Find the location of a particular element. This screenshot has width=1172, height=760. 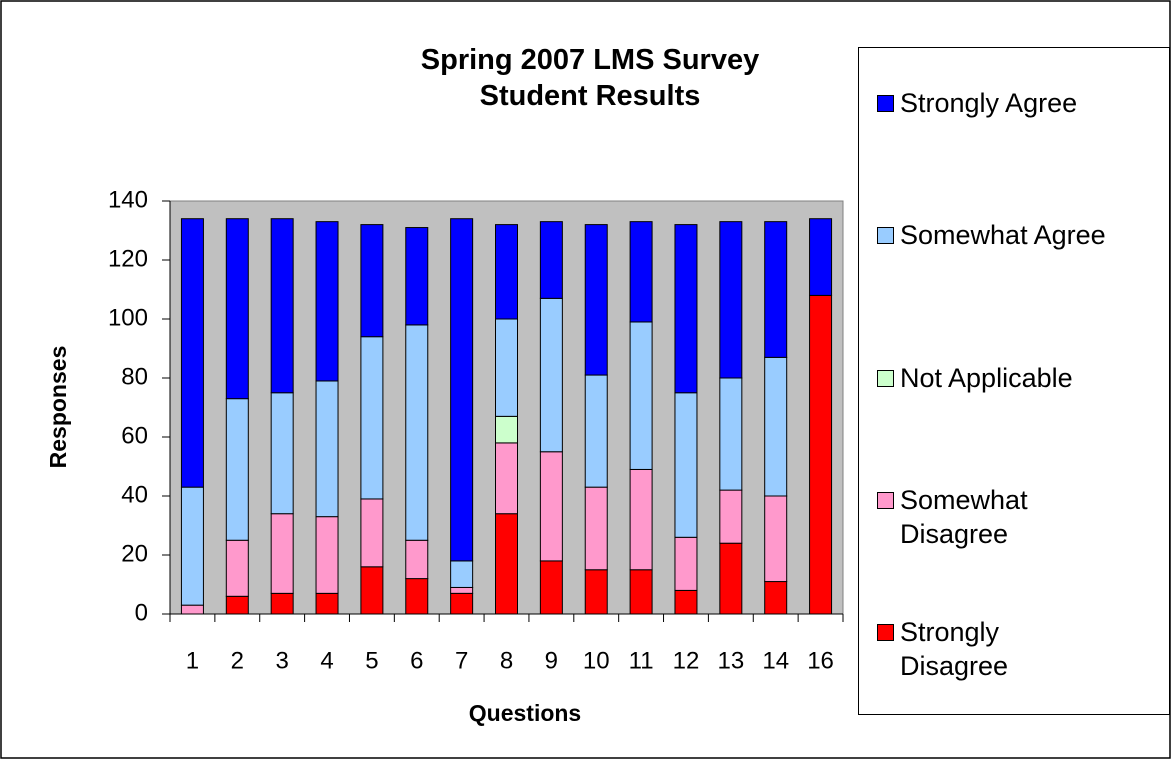

legend-label: Strongly Agree is located at coordinates (989, 103).